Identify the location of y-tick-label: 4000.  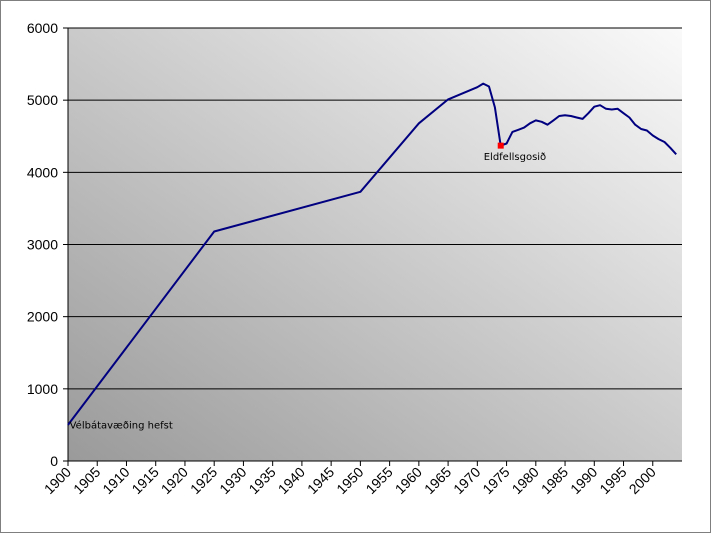
(42, 172).